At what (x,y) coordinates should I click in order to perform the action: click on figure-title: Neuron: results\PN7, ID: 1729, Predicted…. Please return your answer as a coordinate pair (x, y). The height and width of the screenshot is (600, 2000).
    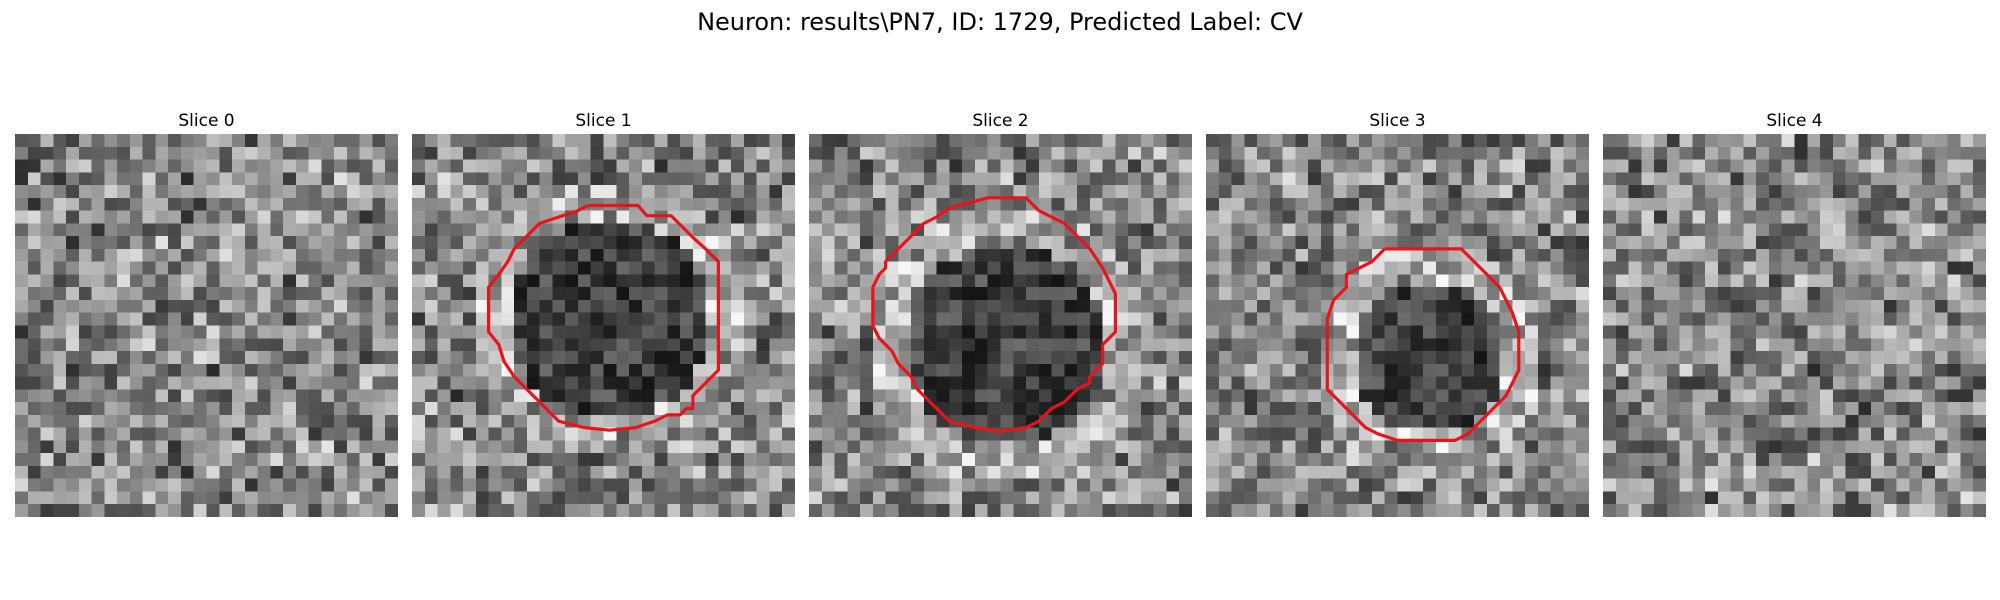
    Looking at the image, I should click on (1000, 22).